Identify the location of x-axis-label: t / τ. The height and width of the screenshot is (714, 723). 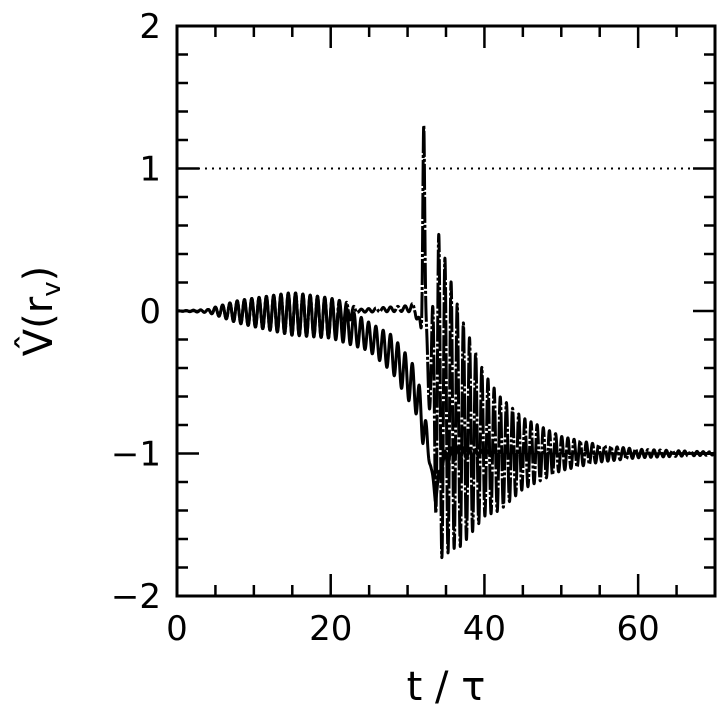
(446, 687).